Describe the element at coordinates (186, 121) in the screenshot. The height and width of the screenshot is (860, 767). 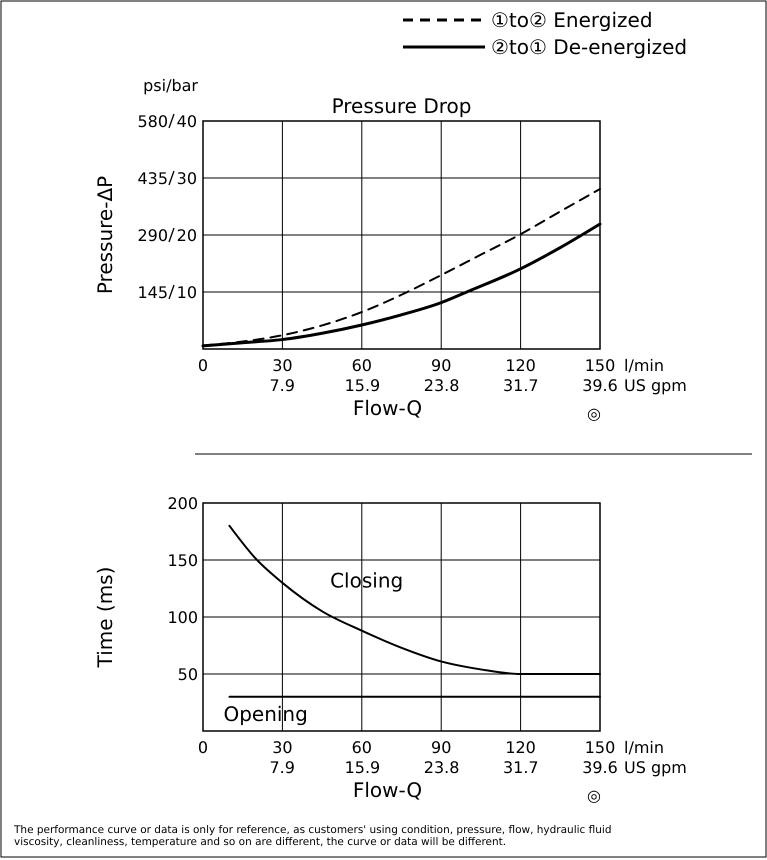
I see `y2-tick-label: 40` at that location.